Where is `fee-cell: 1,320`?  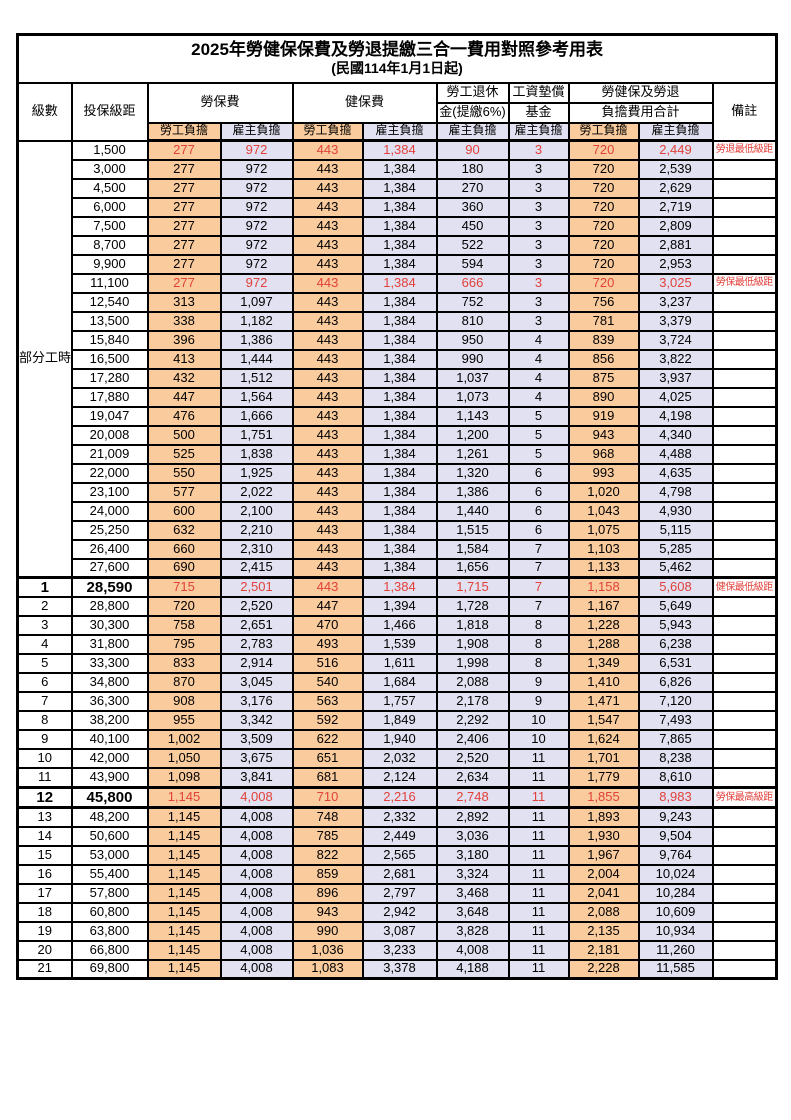
fee-cell: 1,320 is located at coordinates (472, 473).